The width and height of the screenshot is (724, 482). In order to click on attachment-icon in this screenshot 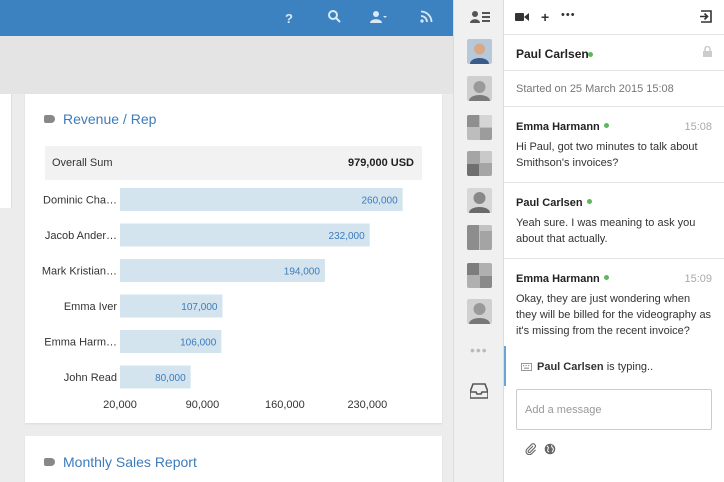, I will do `click(531, 450)`.